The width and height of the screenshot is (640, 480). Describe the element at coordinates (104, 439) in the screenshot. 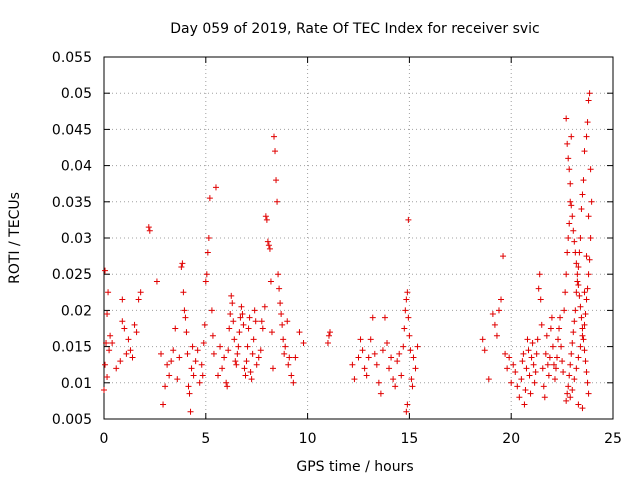

I see `x-tick-label: 0` at that location.